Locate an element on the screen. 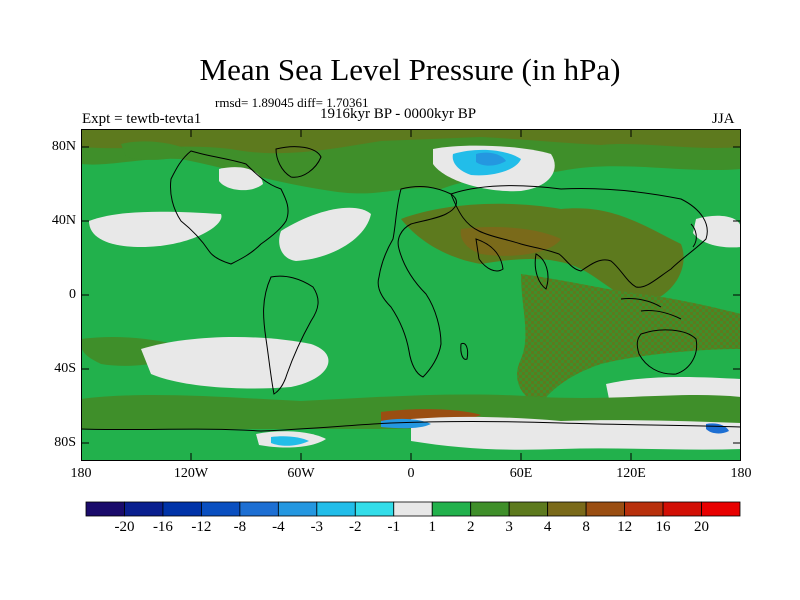 Image resolution: width=800 pixels, height=600 pixels. colorbar-label: -12 is located at coordinates (201, 527).